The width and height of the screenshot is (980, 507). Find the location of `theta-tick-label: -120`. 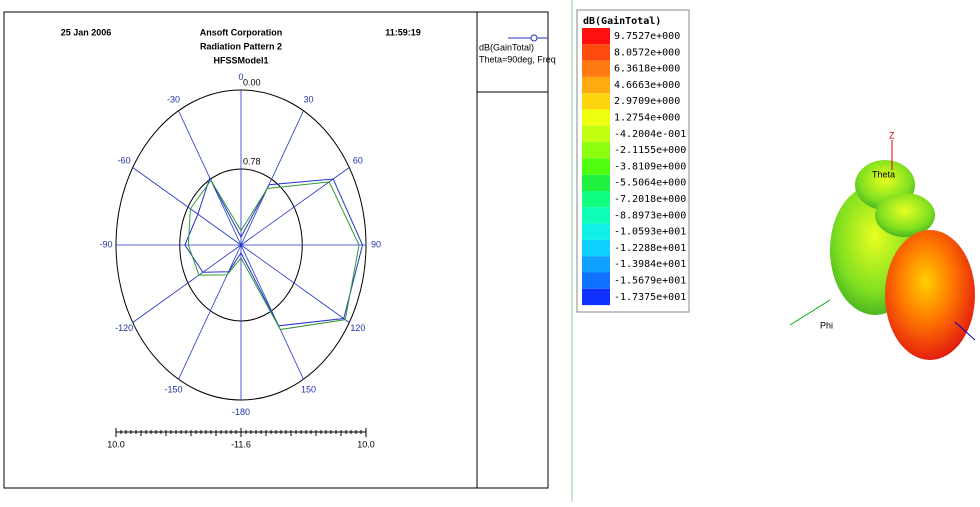

theta-tick-label: -120 is located at coordinates (124, 328).